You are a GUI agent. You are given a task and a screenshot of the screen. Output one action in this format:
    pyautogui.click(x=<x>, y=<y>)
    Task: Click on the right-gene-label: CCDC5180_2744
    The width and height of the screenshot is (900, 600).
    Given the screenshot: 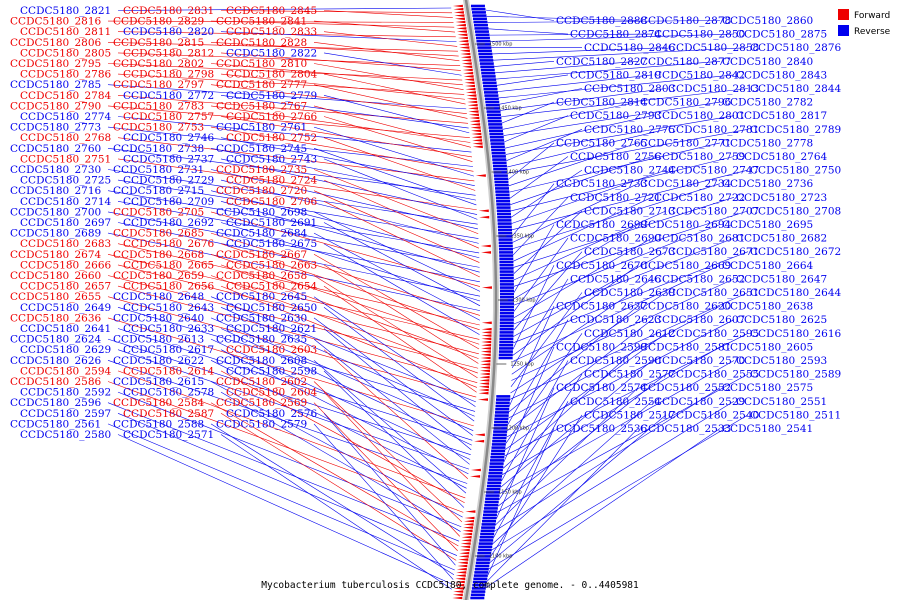 What is the action you would take?
    pyautogui.click(x=630, y=171)
    